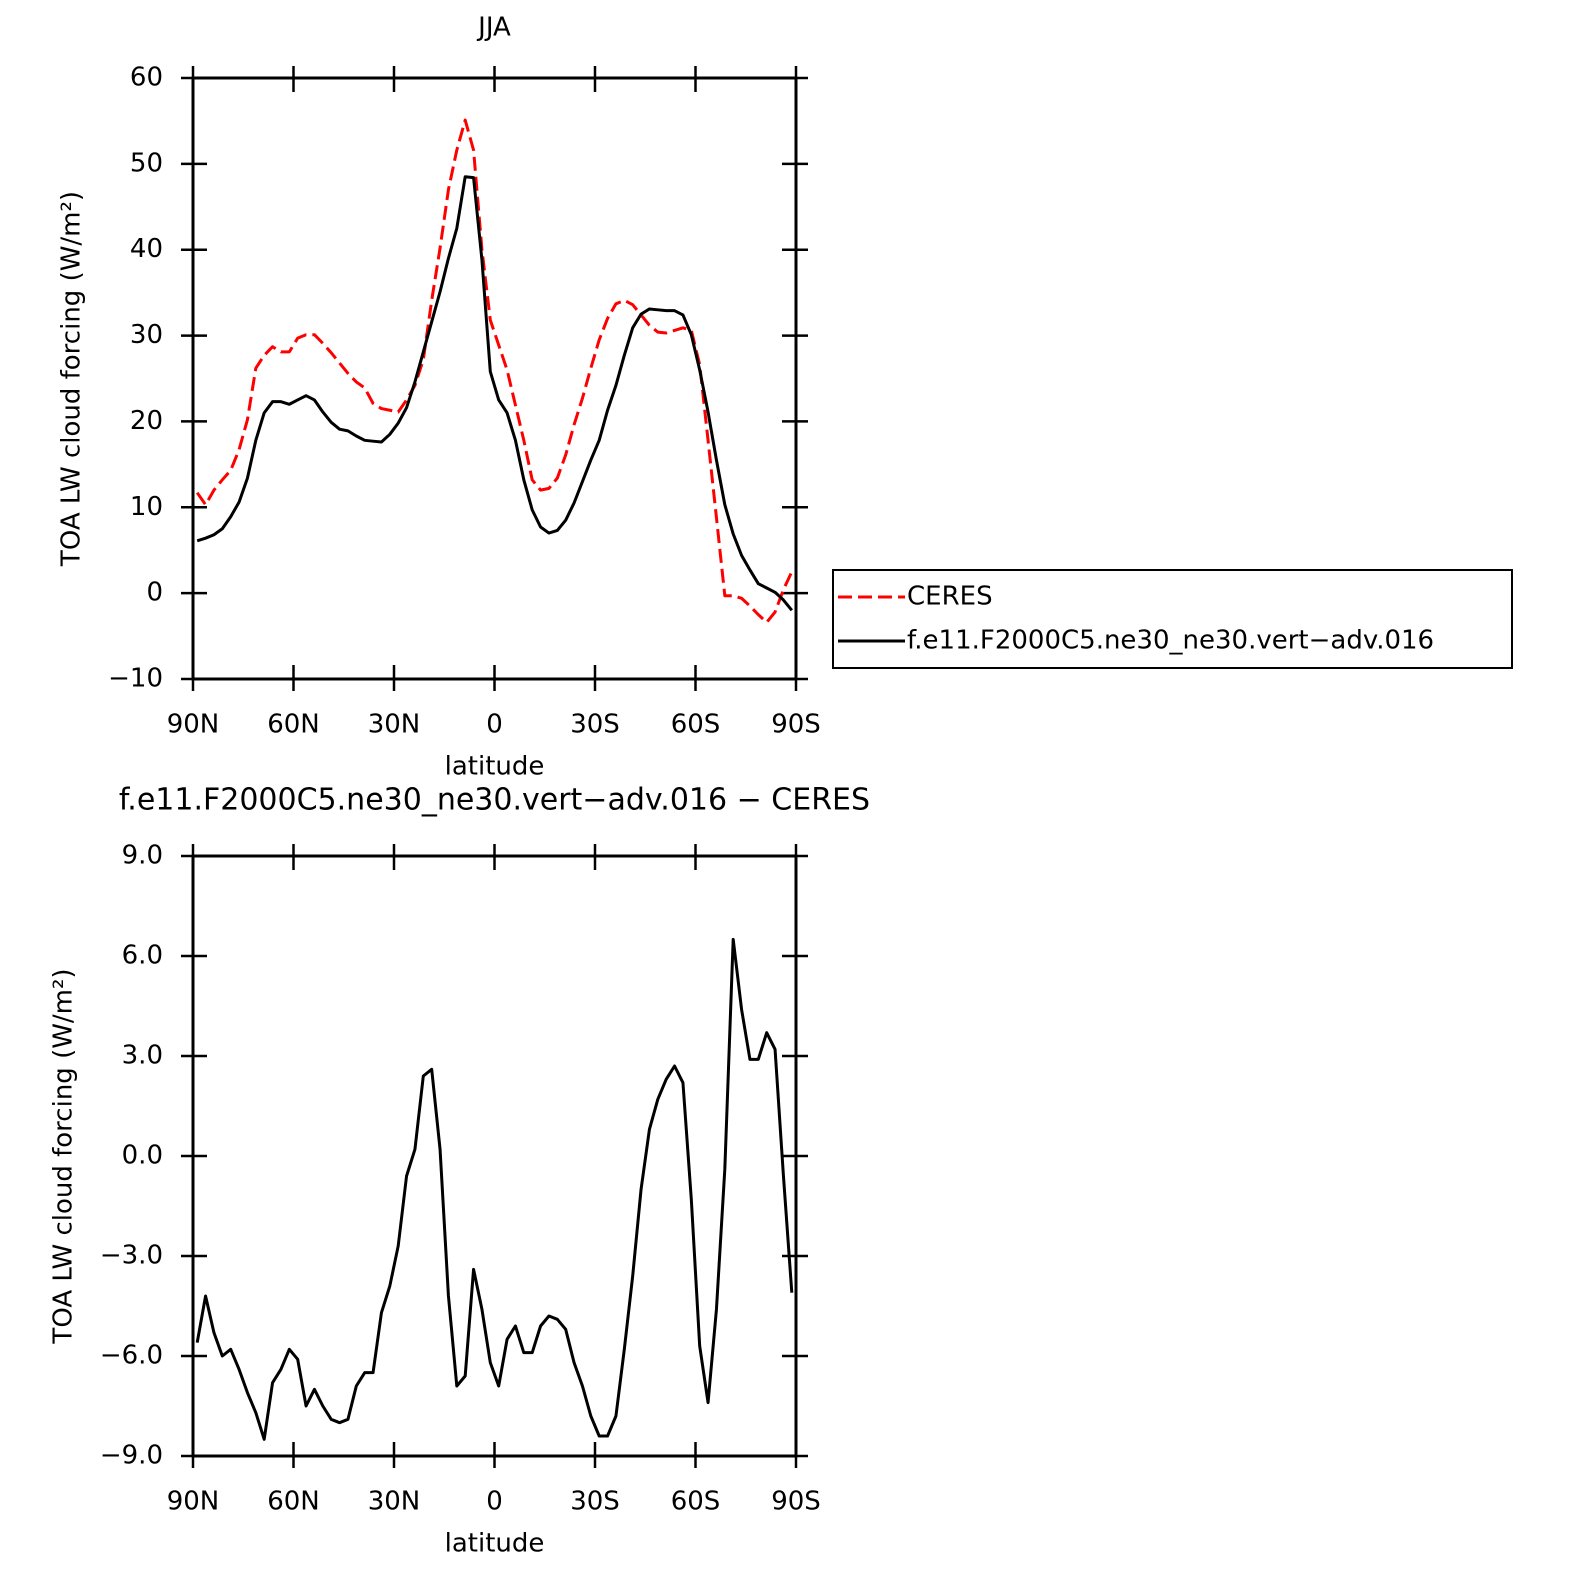  What do you see at coordinates (146, 335) in the screenshot?
I see `y-tick-label: 30` at bounding box center [146, 335].